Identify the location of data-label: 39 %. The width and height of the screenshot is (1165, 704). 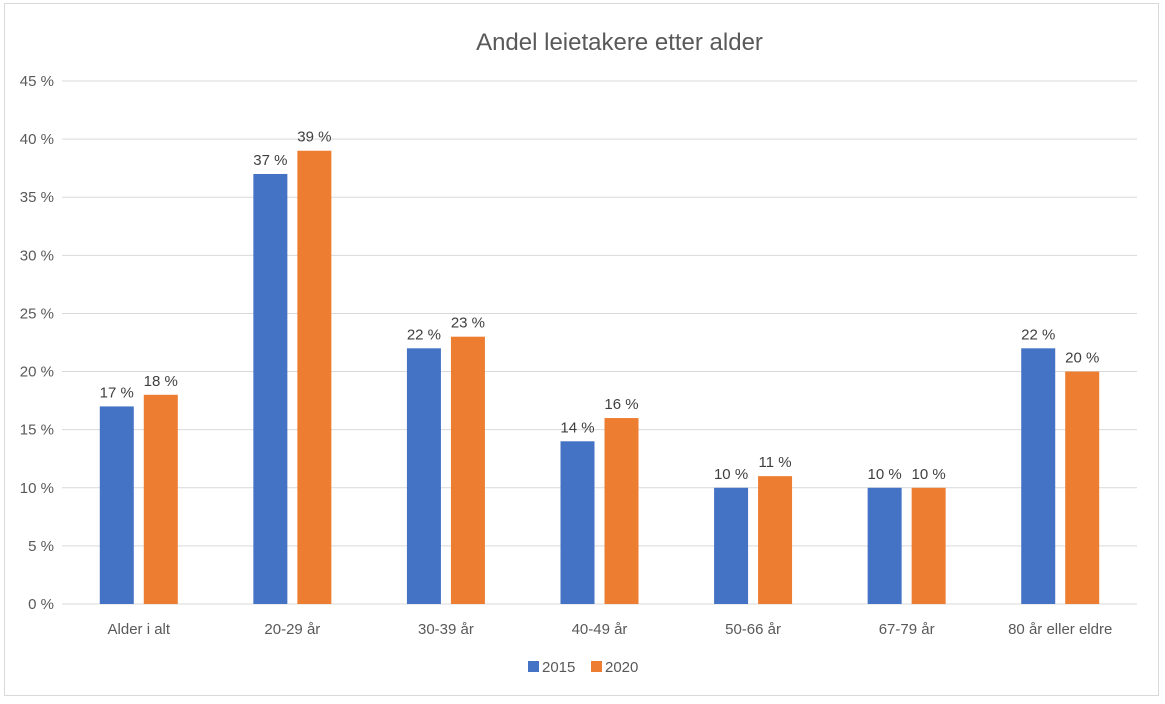
(314, 137).